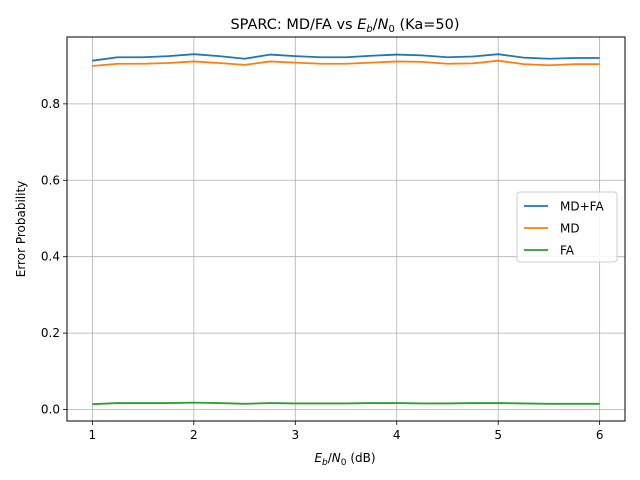 This screenshot has height=480, width=640. Describe the element at coordinates (344, 459) in the screenshot. I see `x-axis-label: Eb/N0 (dB)` at that location.